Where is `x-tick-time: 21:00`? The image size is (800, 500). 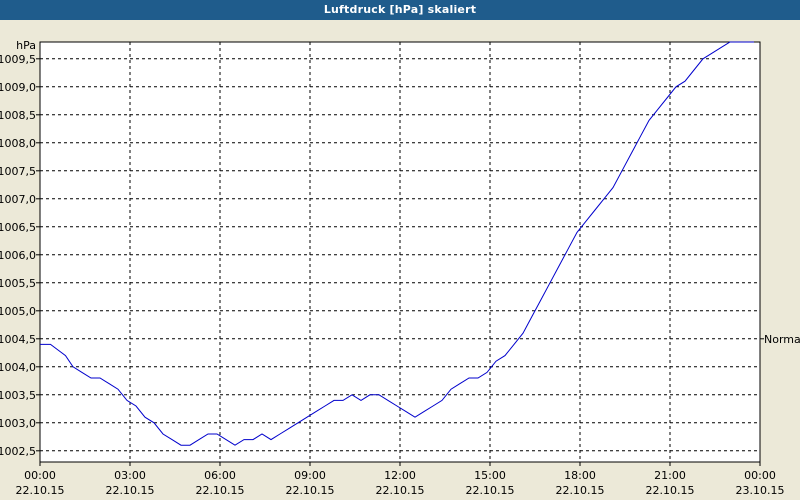 x-tick-time: 21:00 is located at coordinates (670, 475).